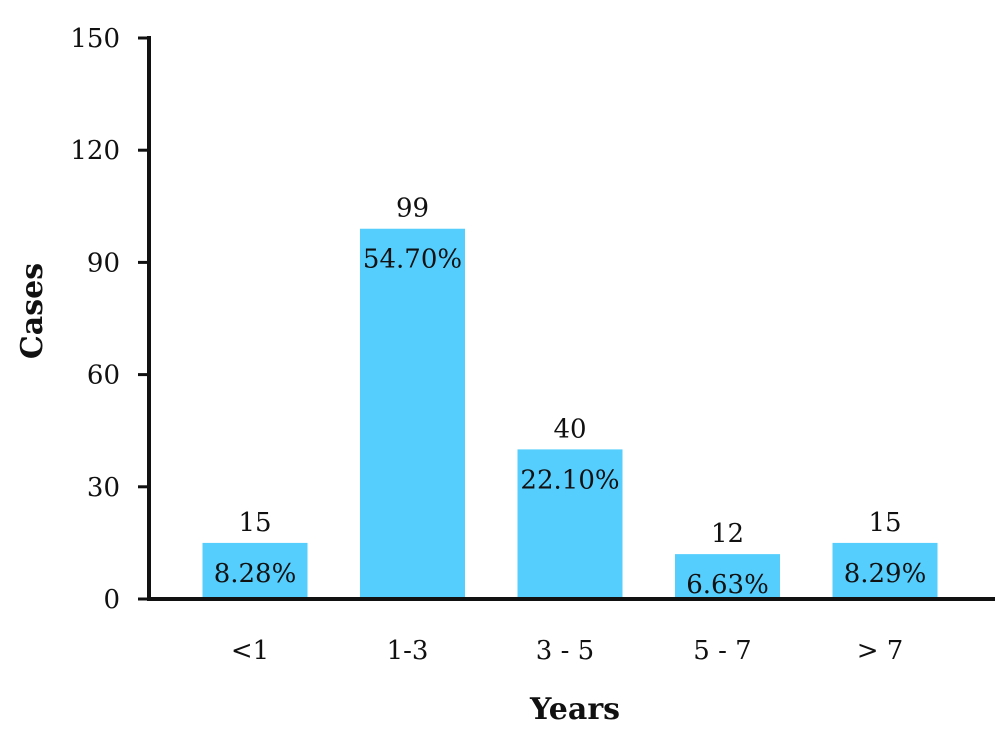  I want to click on bar-percent-label: 22.10%, so click(569, 480).